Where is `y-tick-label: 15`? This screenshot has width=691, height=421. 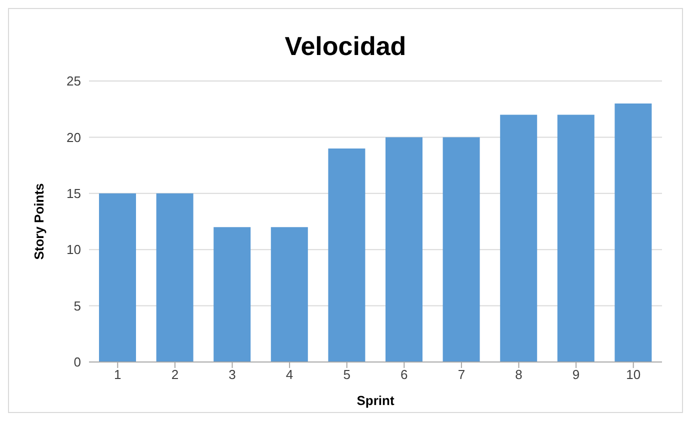
y-tick-label: 15 is located at coordinates (73, 194).